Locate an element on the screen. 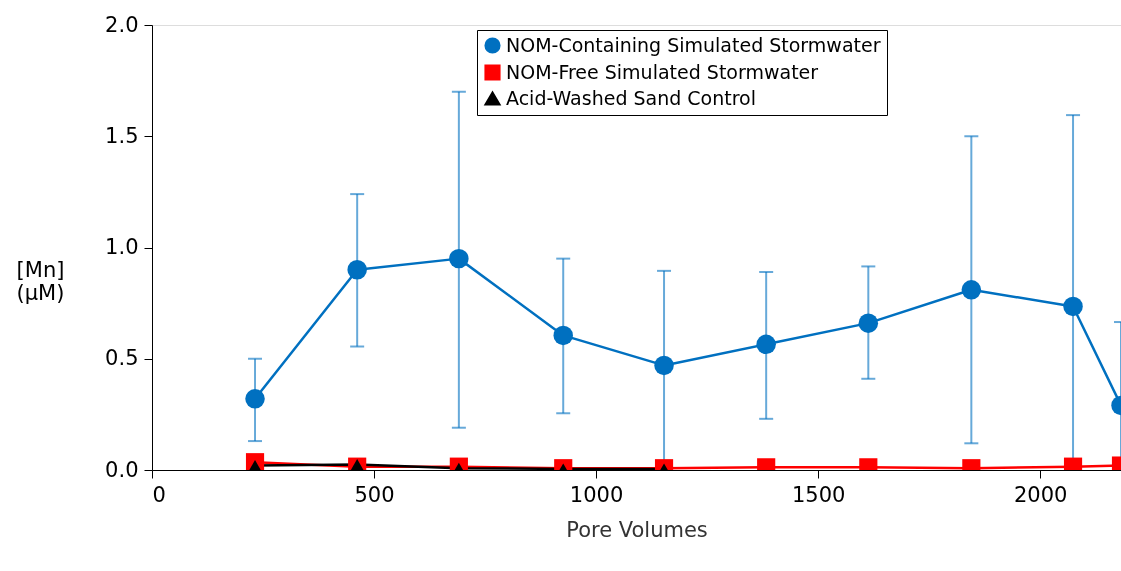 The width and height of the screenshot is (1121, 571). x-tick-label: 1000 is located at coordinates (596, 494).